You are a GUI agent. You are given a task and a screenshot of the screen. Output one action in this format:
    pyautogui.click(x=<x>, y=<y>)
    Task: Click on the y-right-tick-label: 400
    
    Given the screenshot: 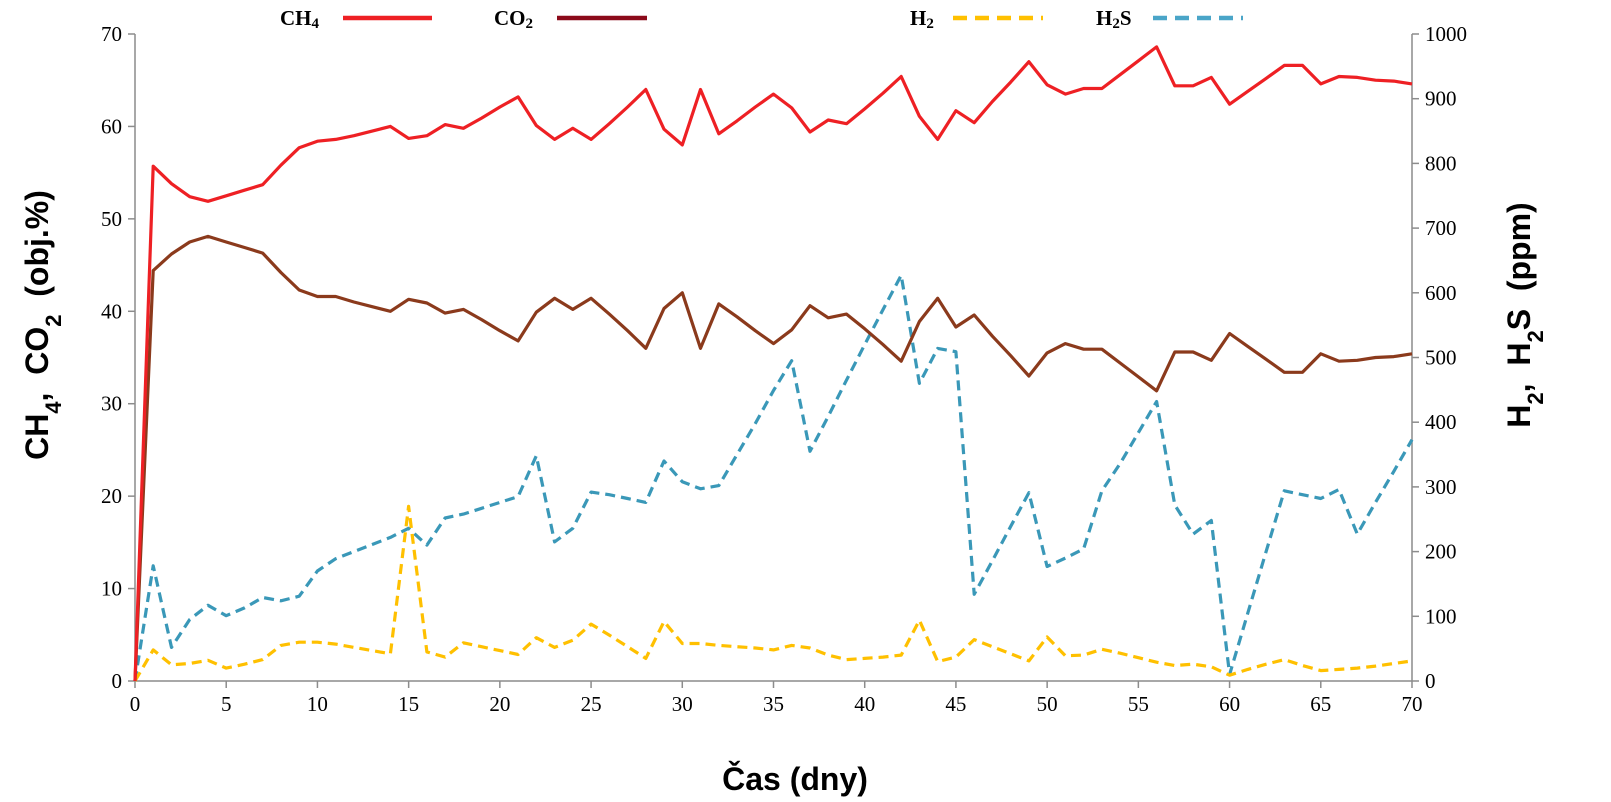 What is the action you would take?
    pyautogui.click(x=1441, y=422)
    